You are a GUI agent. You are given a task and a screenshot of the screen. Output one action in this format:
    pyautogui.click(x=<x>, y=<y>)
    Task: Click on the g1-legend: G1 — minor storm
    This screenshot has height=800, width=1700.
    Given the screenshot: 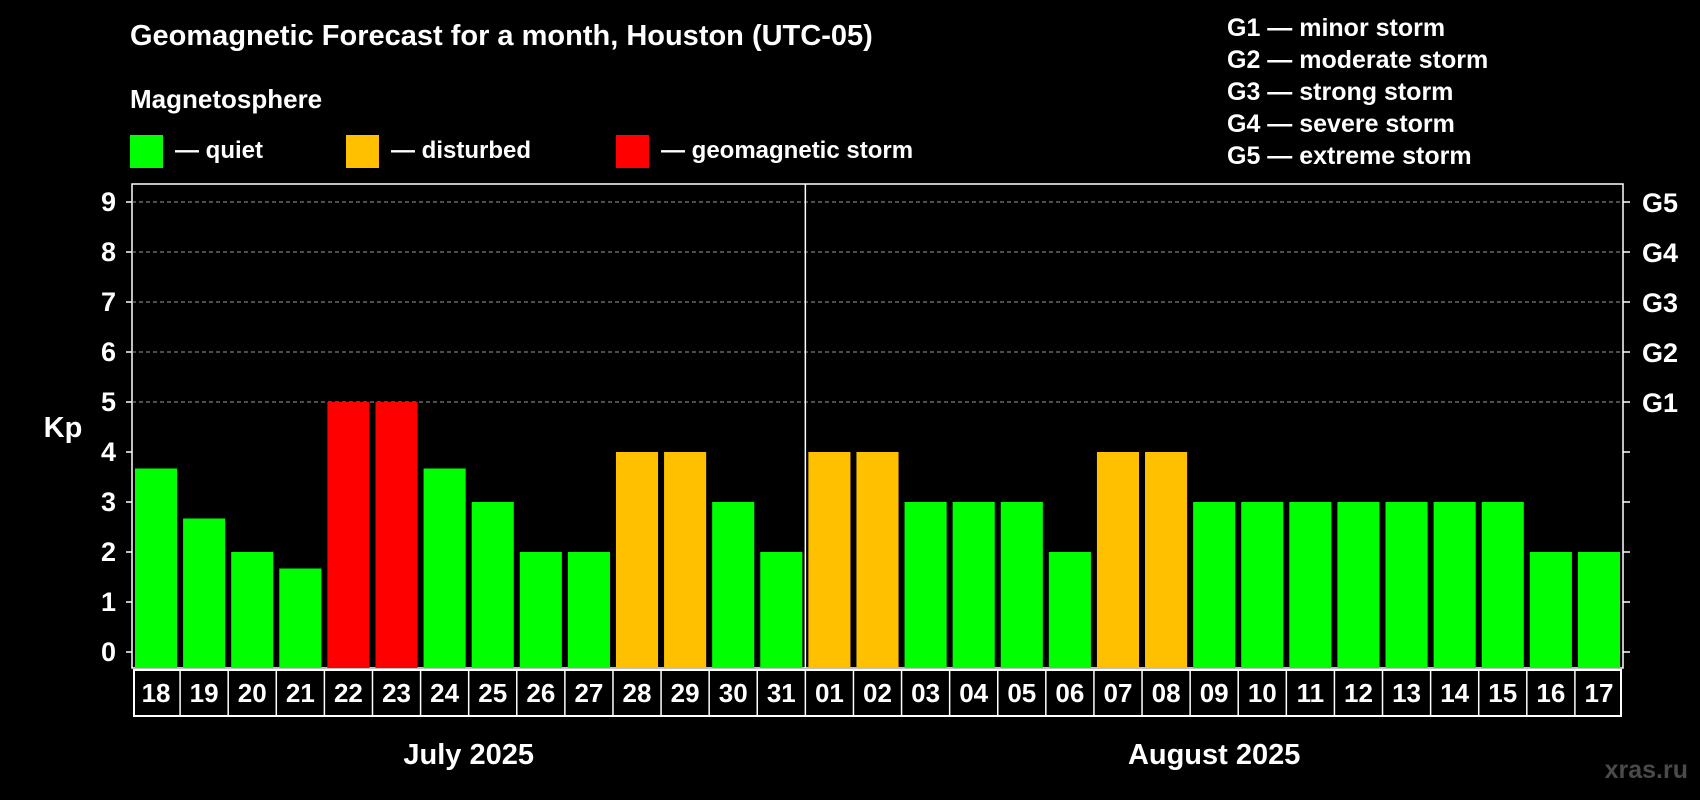 What is the action you would take?
    pyautogui.click(x=1336, y=28)
    